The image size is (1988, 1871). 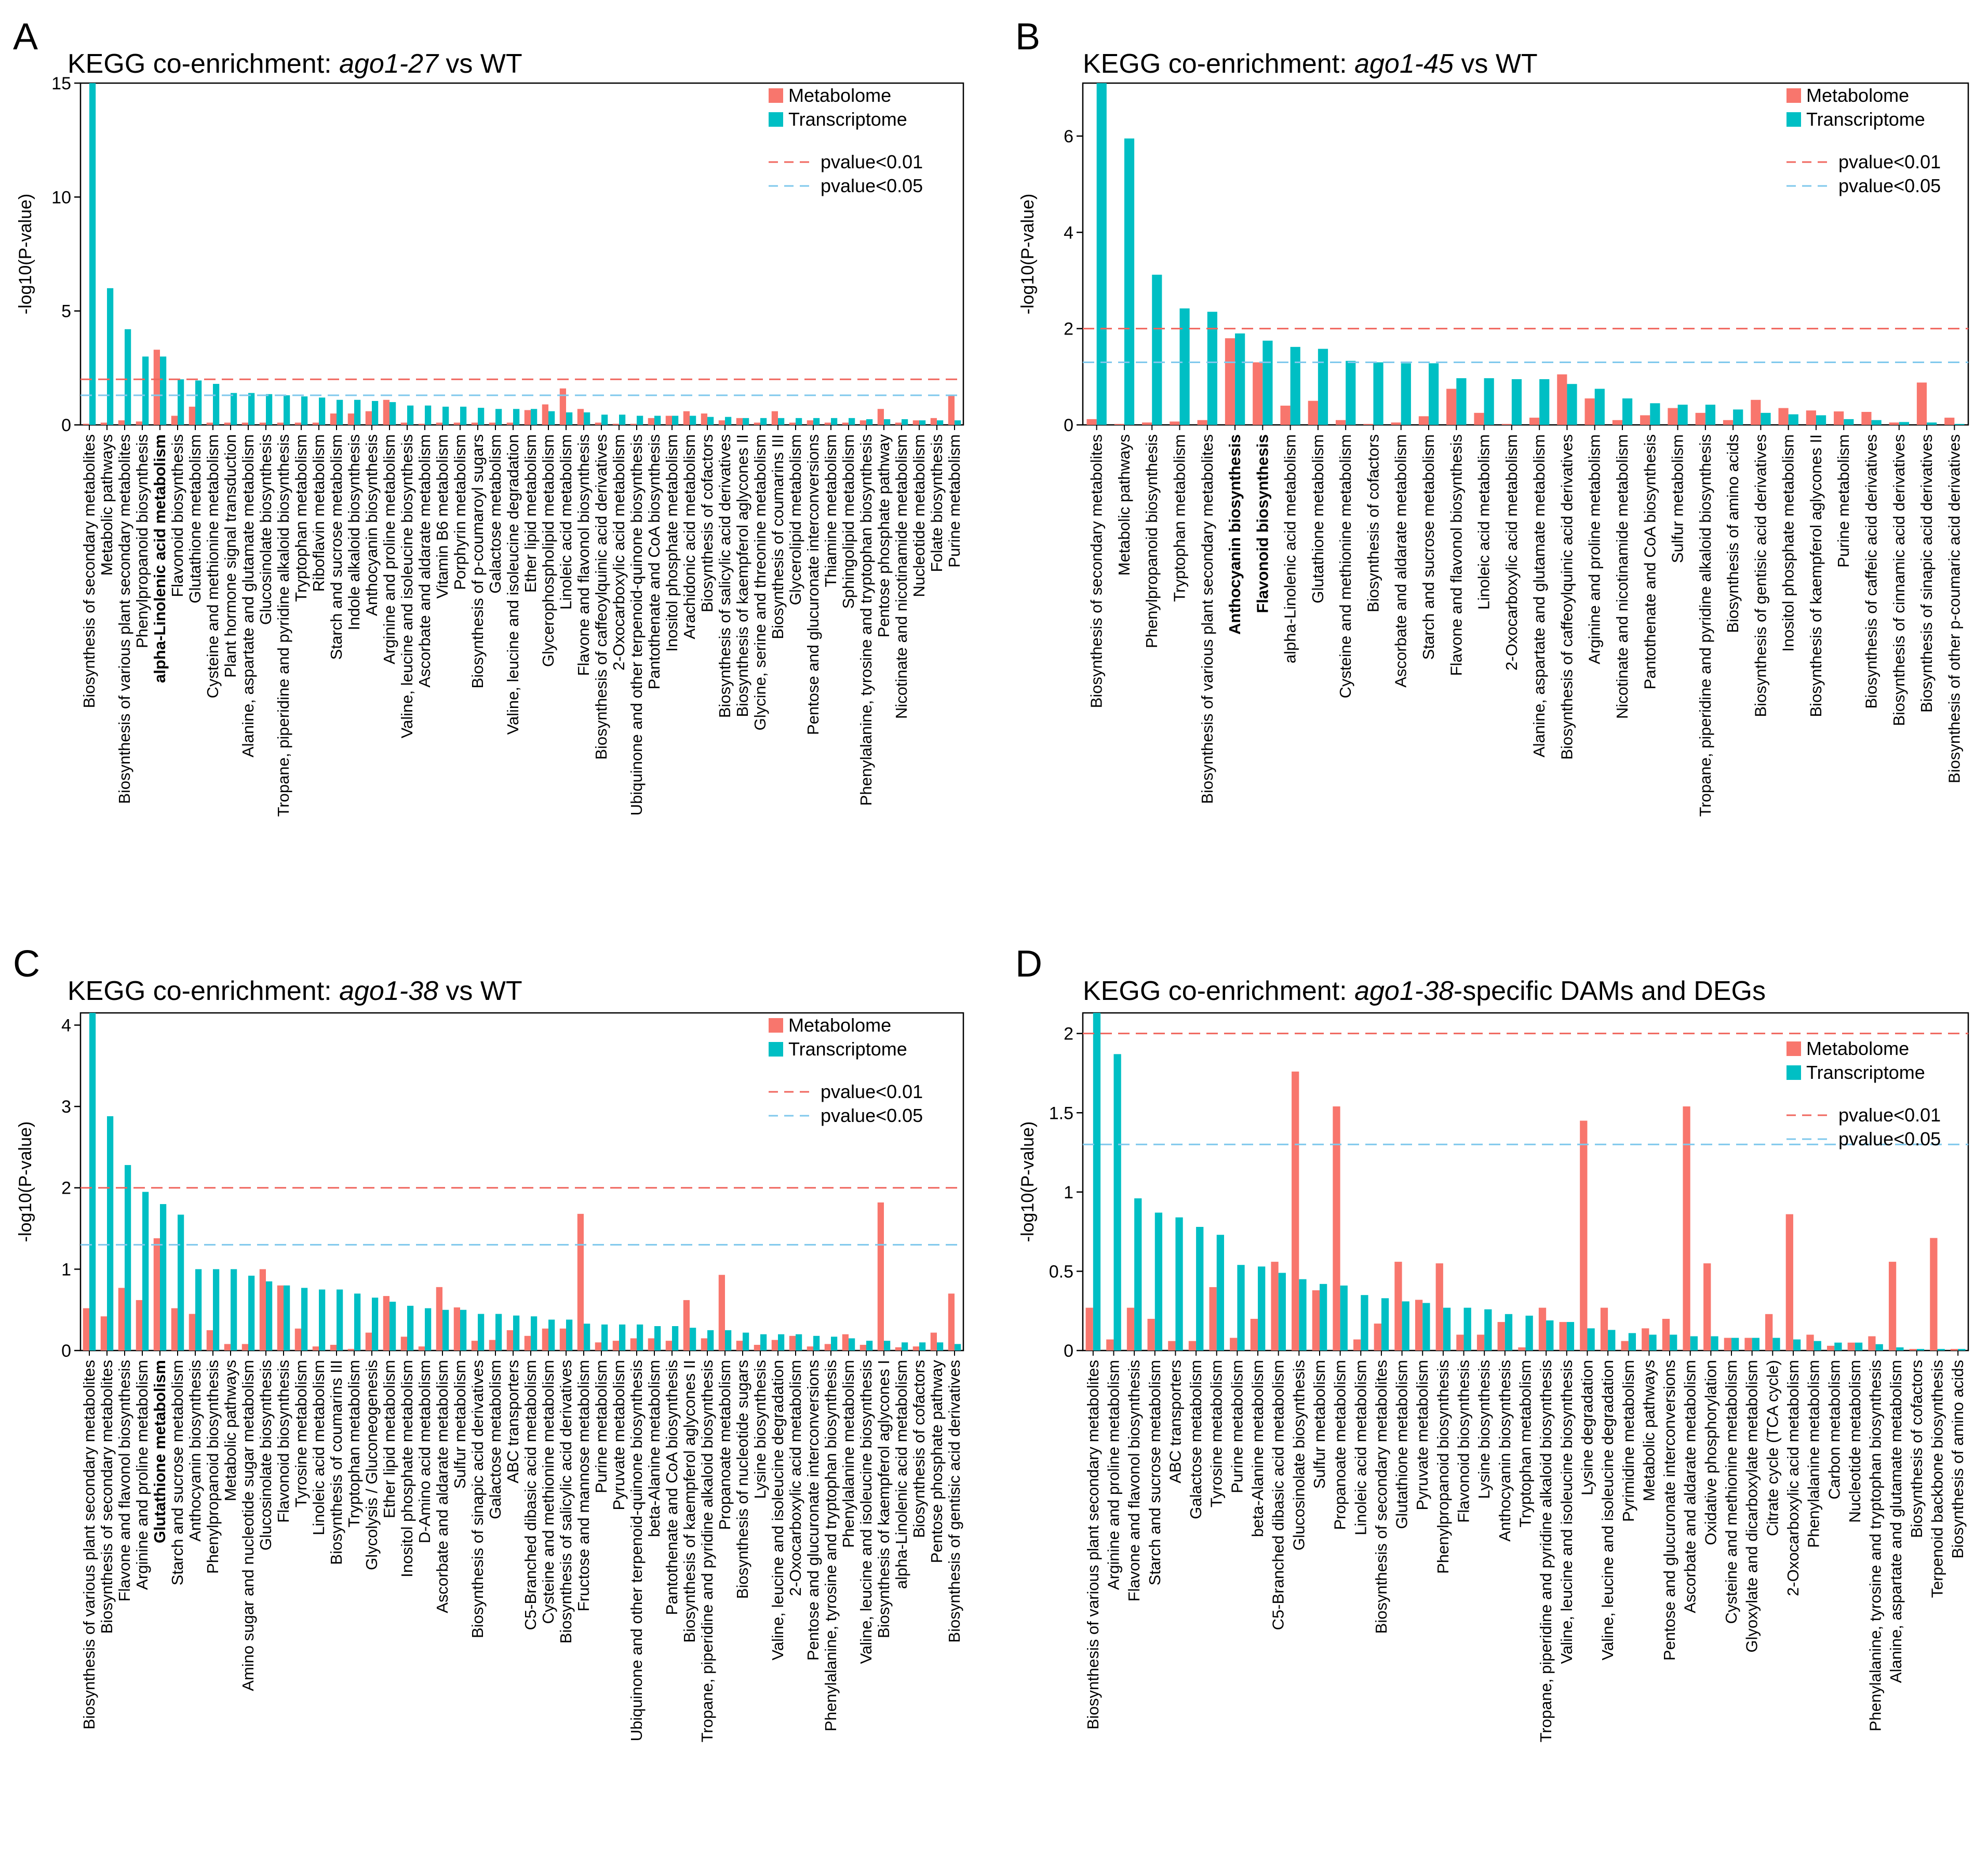 I want to click on category-label: Biosynthesis of coumarins III, so click(x=336, y=1462).